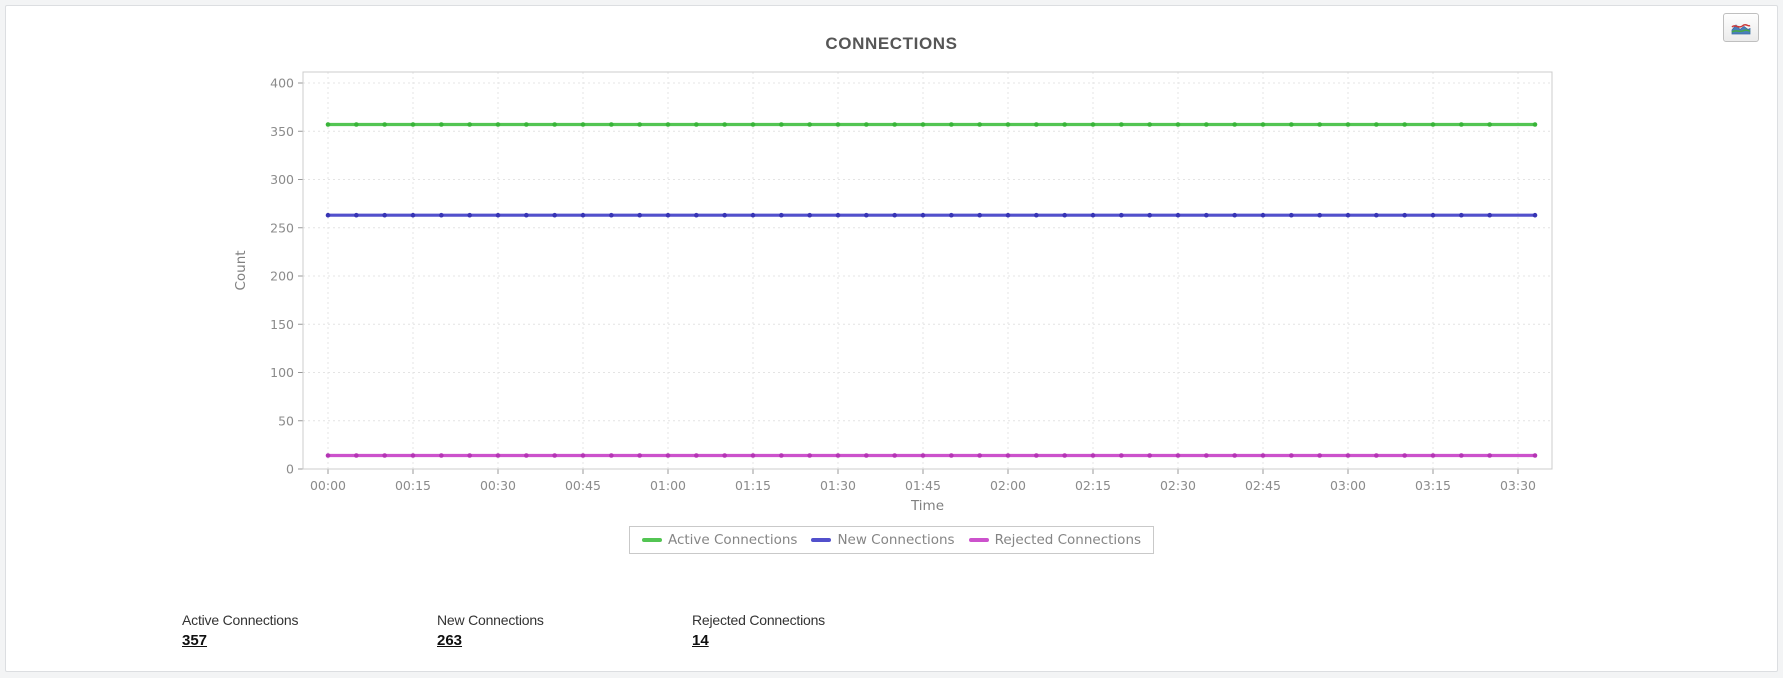 This screenshot has height=678, width=1783. What do you see at coordinates (1178, 485) in the screenshot?
I see `x-tick-label: 02:30` at bounding box center [1178, 485].